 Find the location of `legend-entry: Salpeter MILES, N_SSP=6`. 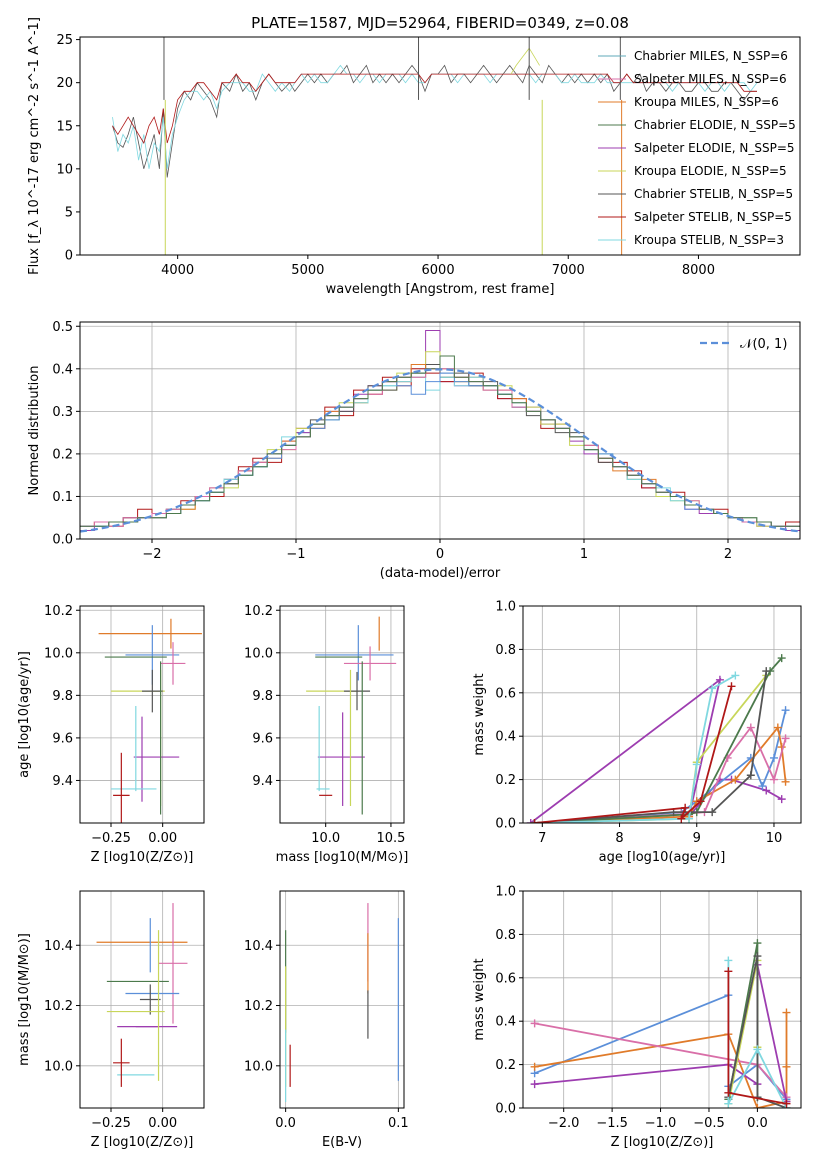

legend-entry: Salpeter MILES, N_SSP=6 is located at coordinates (710, 79).